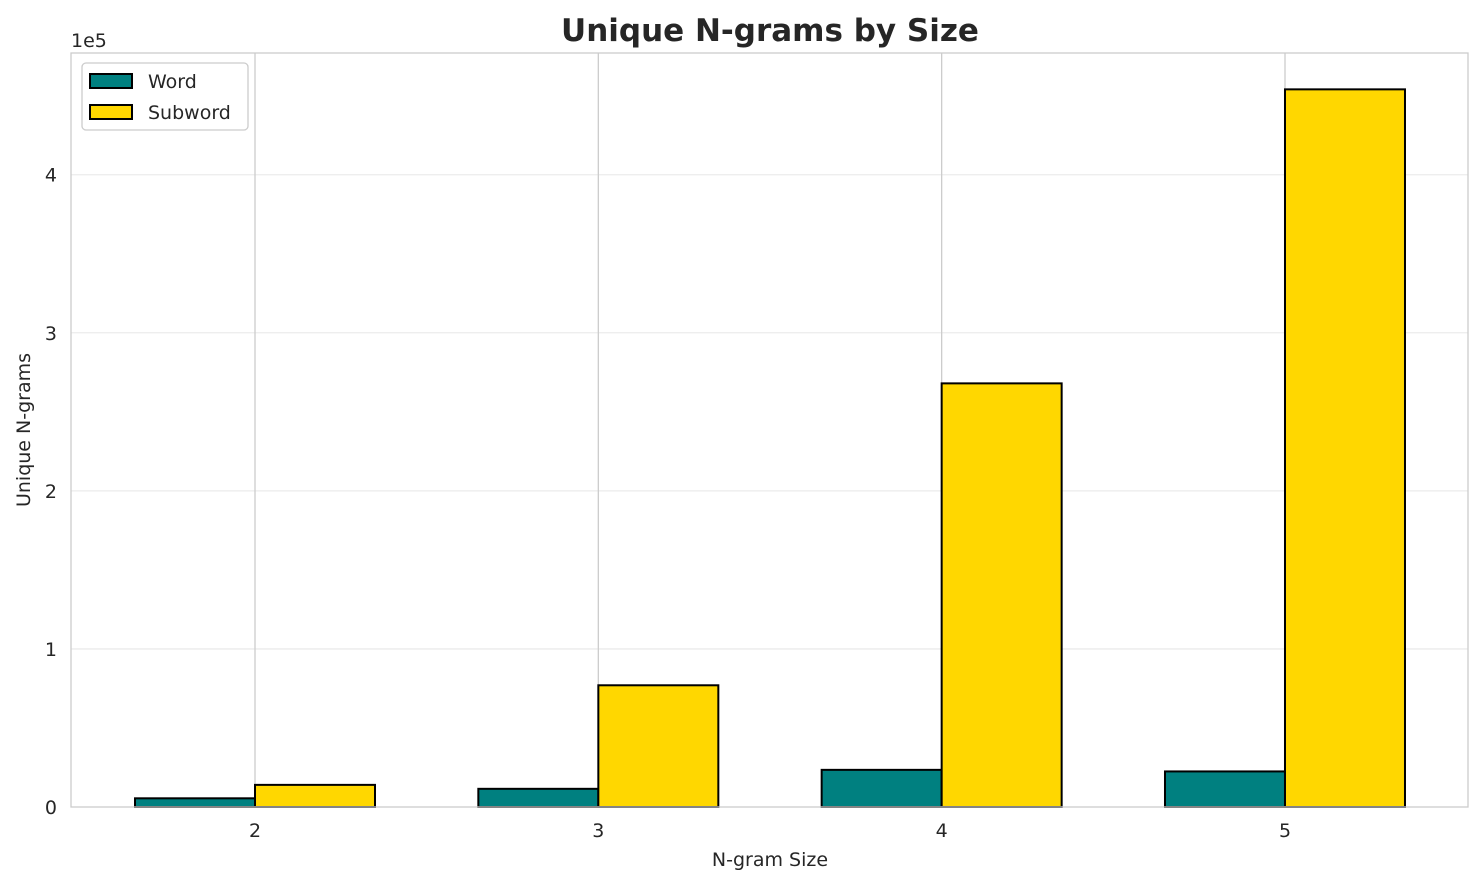  I want to click on x-axis-label: N-gram Size, so click(770, 860).